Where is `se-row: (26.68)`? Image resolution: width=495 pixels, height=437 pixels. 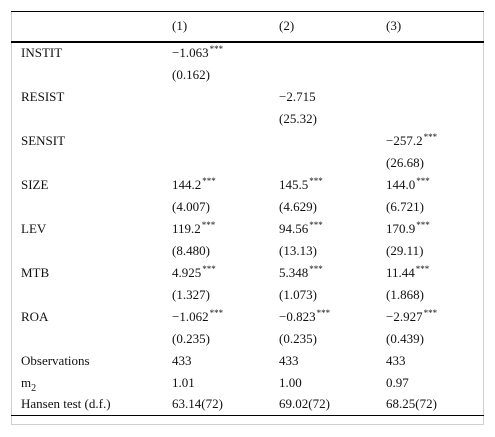
se-row: (26.68) is located at coordinates (247, 163).